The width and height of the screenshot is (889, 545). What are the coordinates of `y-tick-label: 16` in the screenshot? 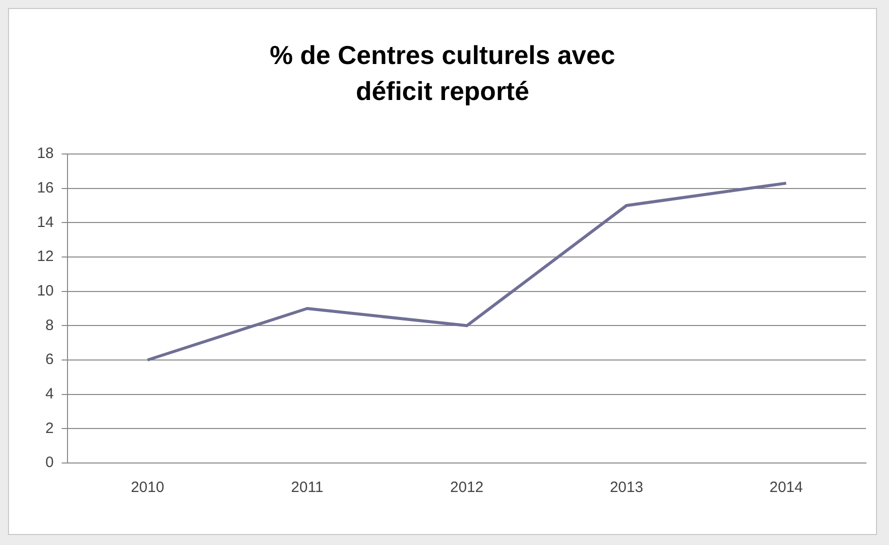 It's located at (45, 187).